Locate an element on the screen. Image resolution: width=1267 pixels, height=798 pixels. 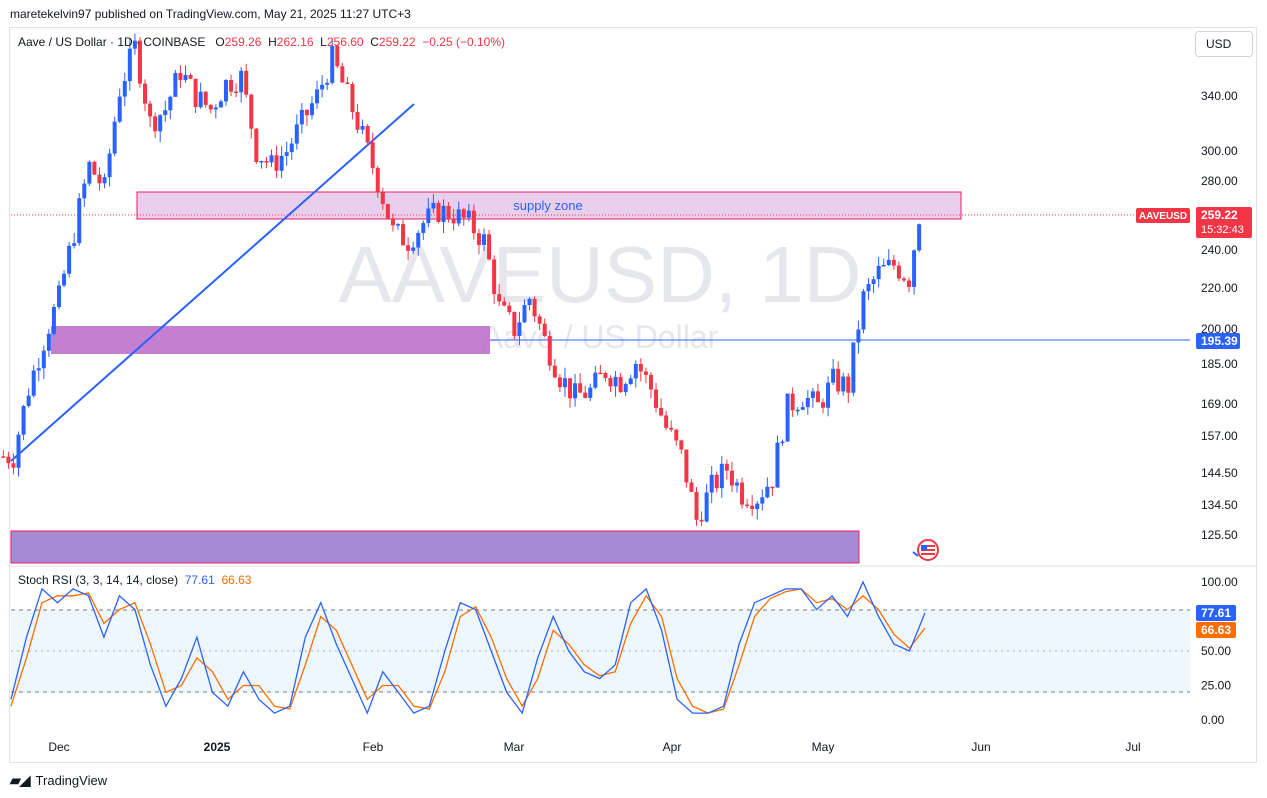
tradingview-logo-icon: ▰◢ is located at coordinates (20, 780).